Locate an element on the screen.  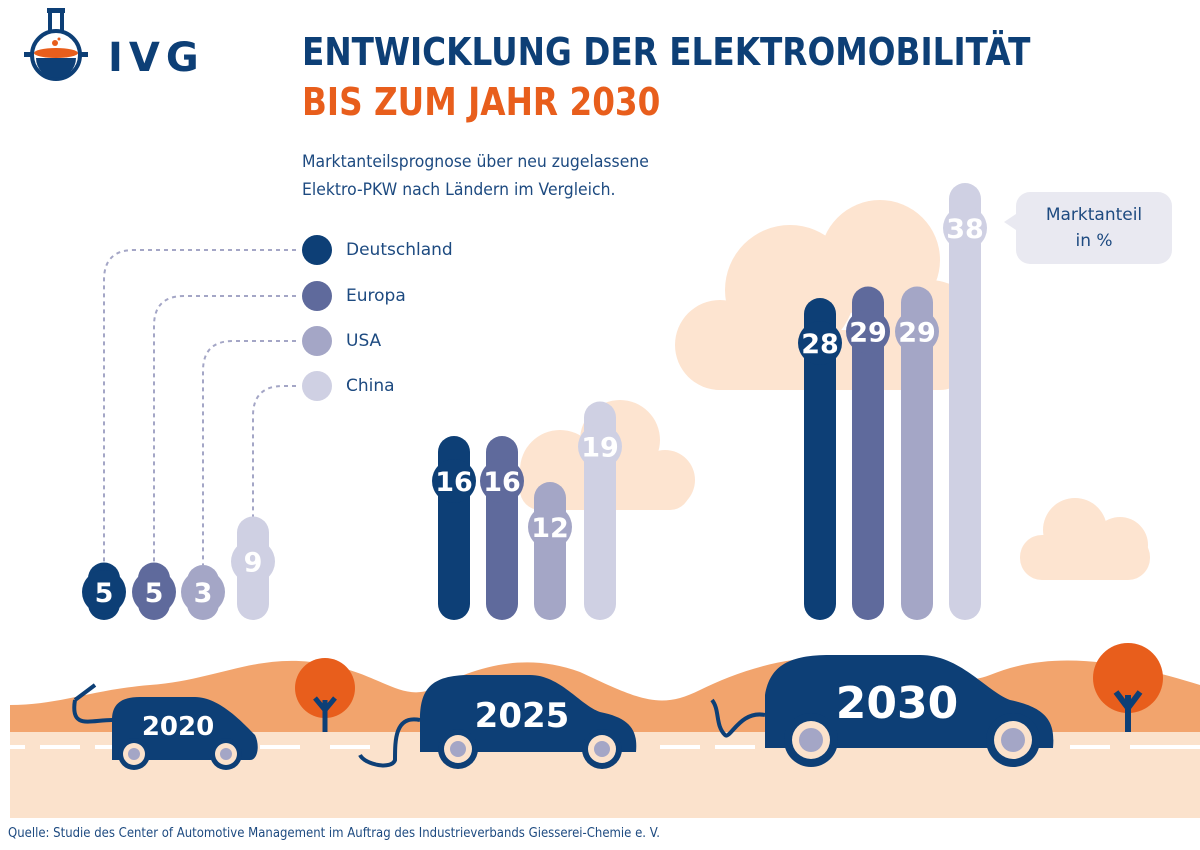
data-label: 12 is located at coordinates (550, 528).